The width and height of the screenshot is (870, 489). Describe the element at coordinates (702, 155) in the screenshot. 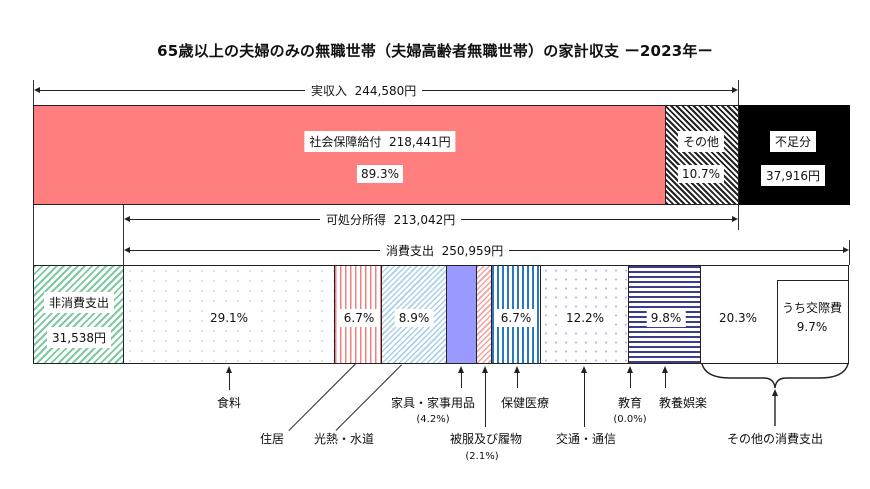

I see `other-income-segment` at that location.